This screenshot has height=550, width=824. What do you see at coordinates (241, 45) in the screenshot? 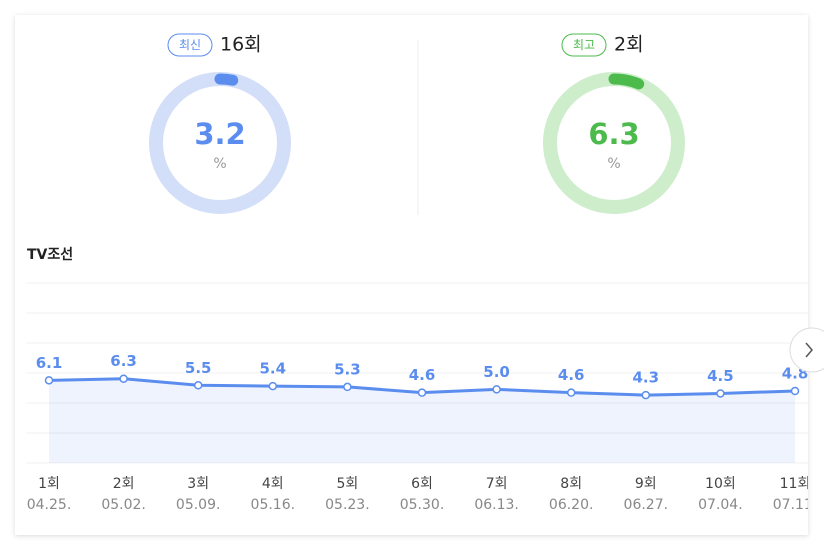
I see `episode: 16회` at bounding box center [241, 45].